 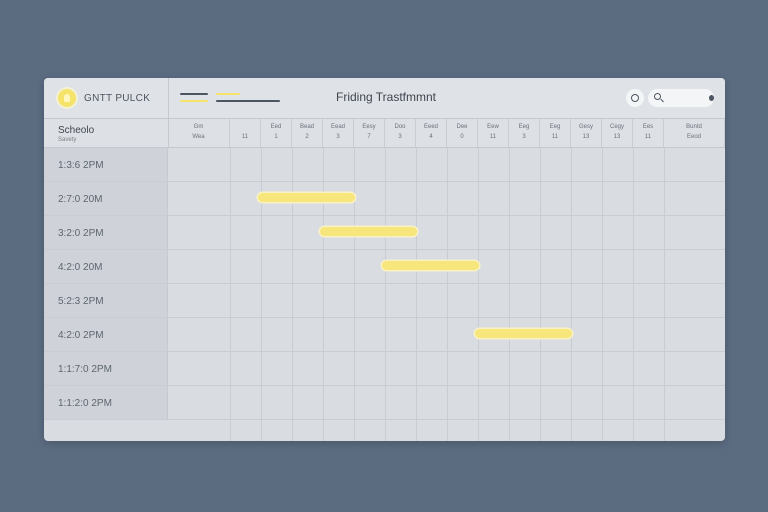 I want to click on row-time-label: 1:3:6 2PM, so click(x=106, y=164).